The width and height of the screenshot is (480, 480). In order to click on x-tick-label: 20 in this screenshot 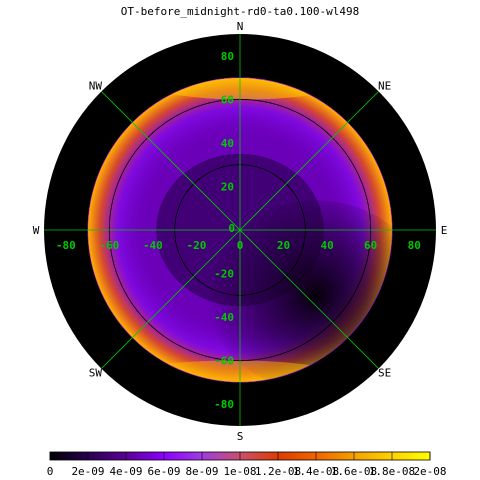, I will do `click(283, 245)`.